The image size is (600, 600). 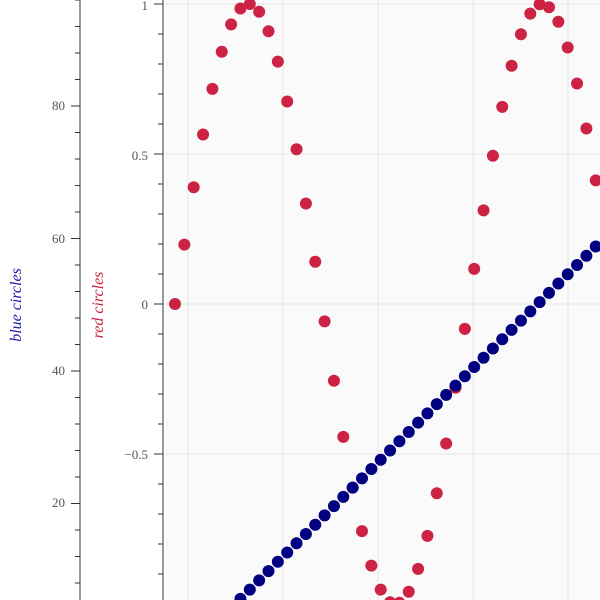 What do you see at coordinates (140, 155) in the screenshot?
I see `red-axis-tick-label: 0.5` at bounding box center [140, 155].